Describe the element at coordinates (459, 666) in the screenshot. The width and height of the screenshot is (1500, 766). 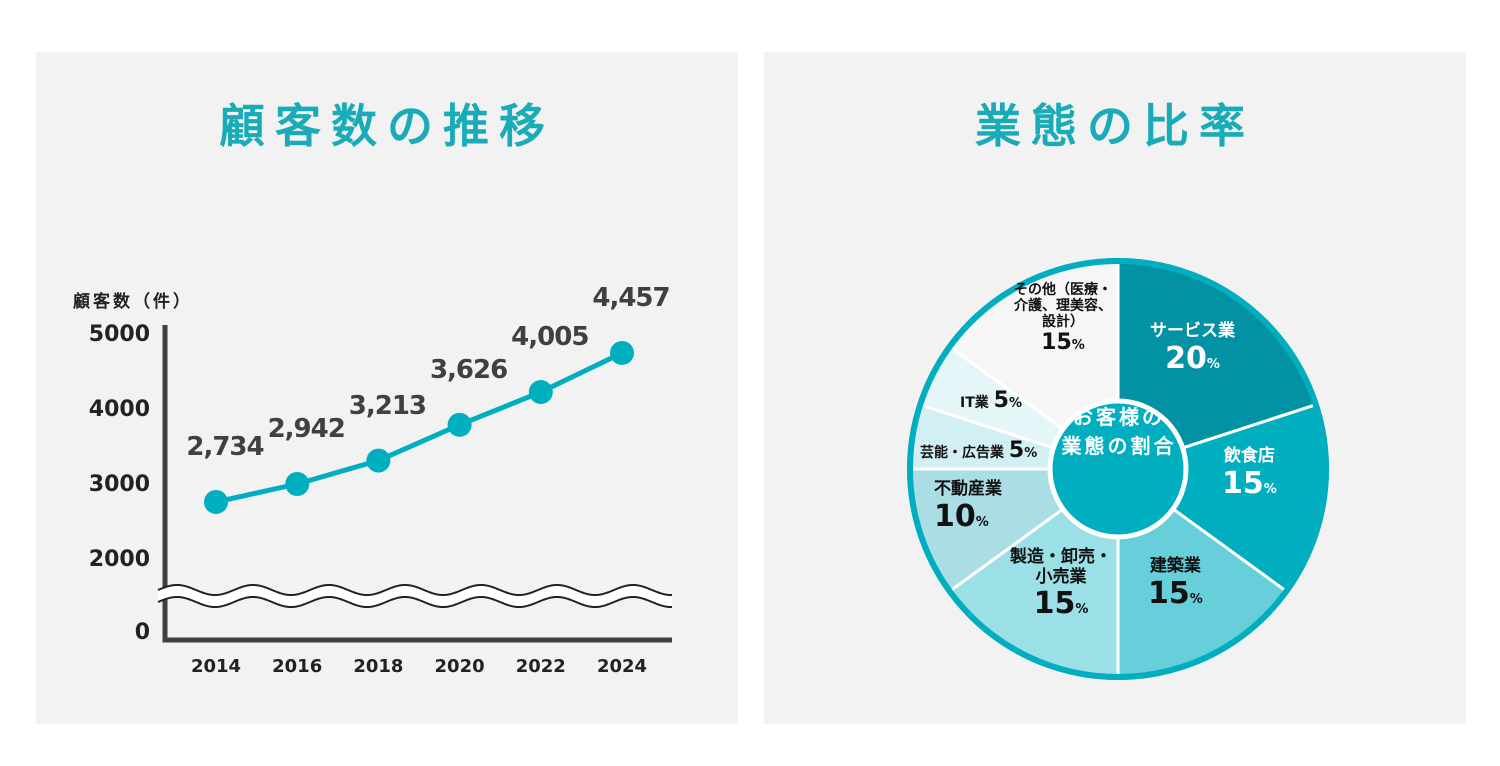
I see `x-tick-label: 2020` at that location.